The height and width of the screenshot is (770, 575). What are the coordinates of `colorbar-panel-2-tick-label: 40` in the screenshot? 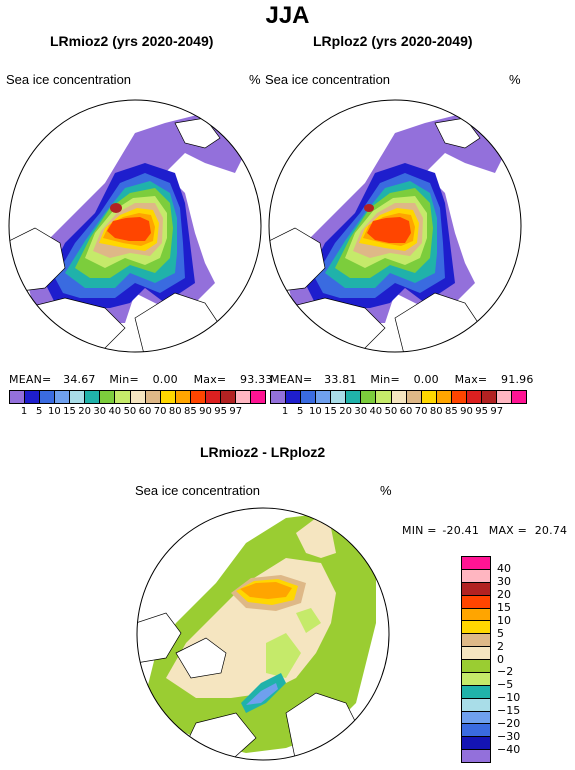 It's located at (376, 411).